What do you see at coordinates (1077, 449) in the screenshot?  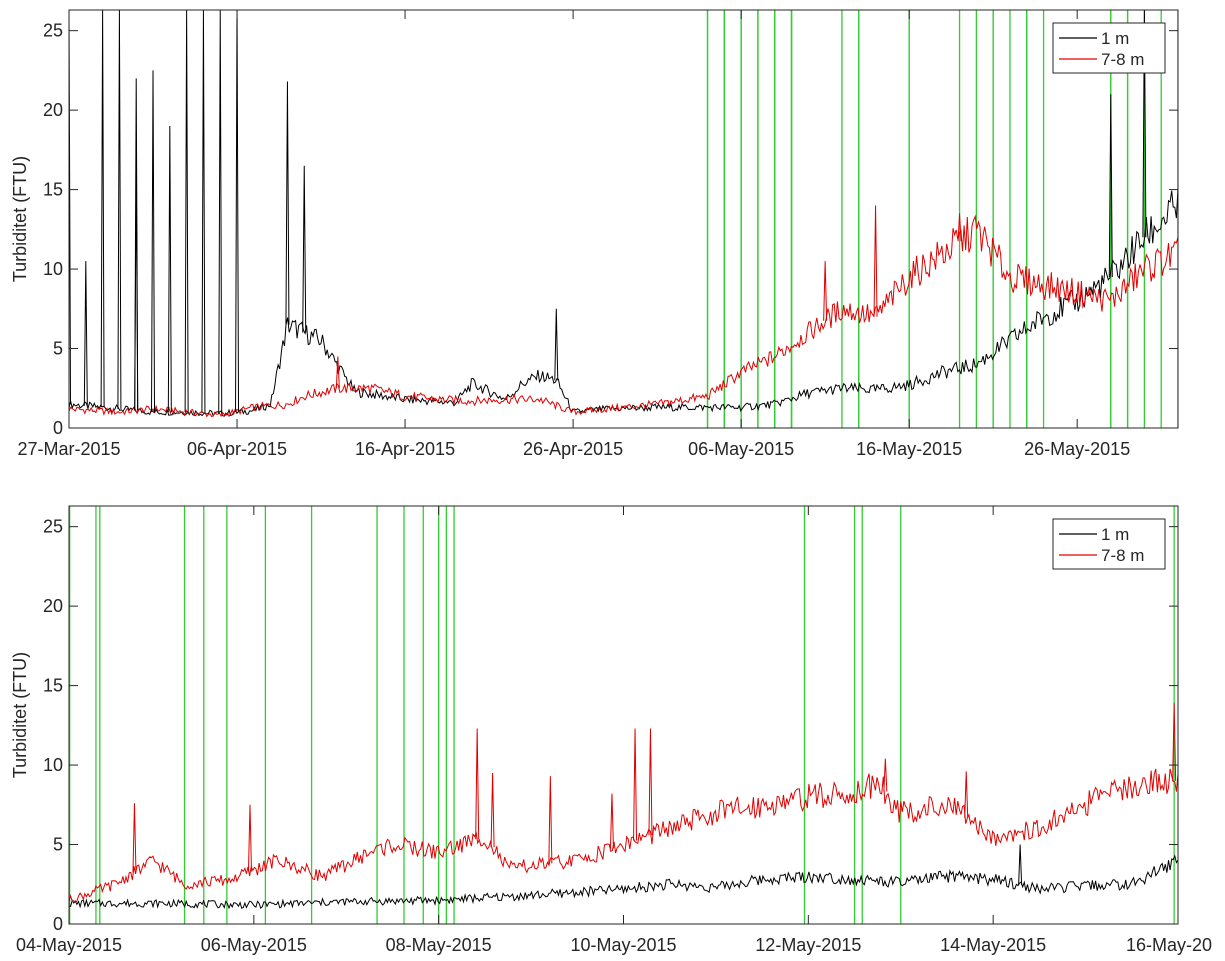 I see `x-tick-label: 26-May-2015` at bounding box center [1077, 449].